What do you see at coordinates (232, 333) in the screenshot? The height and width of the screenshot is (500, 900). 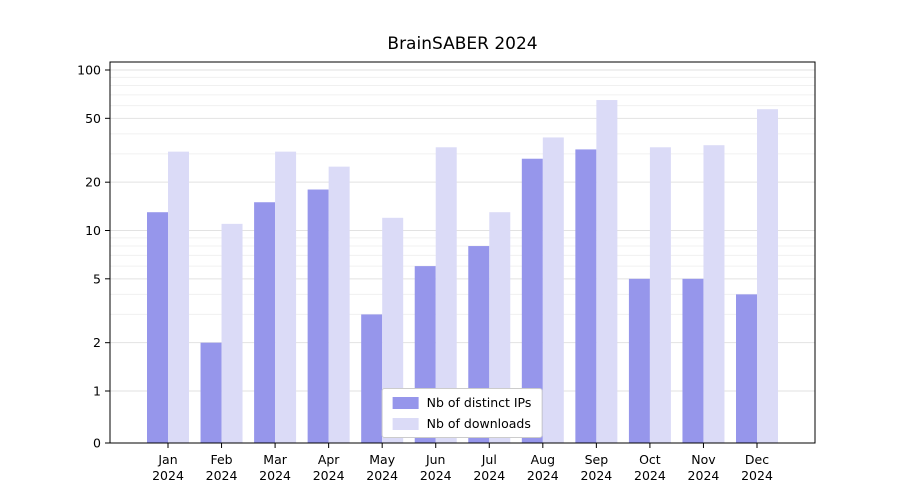 I see `bar-downloads-Feb` at bounding box center [232, 333].